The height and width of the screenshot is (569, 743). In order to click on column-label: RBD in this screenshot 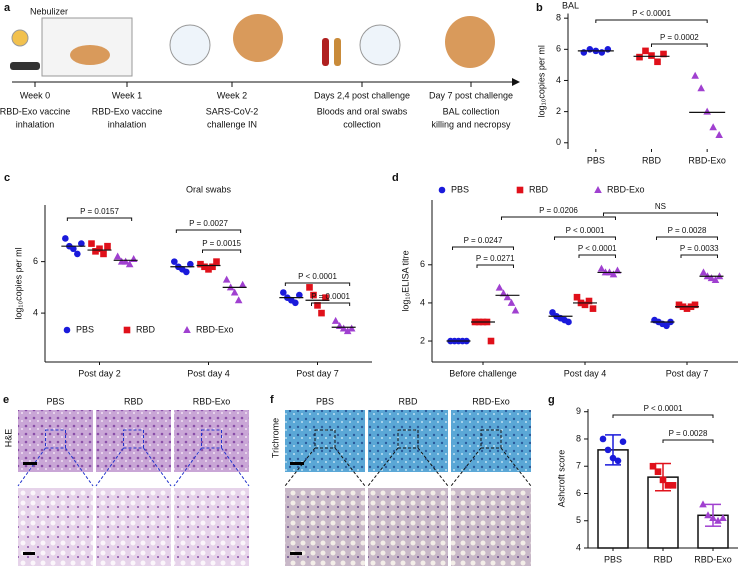, I will do `click(408, 401)`.